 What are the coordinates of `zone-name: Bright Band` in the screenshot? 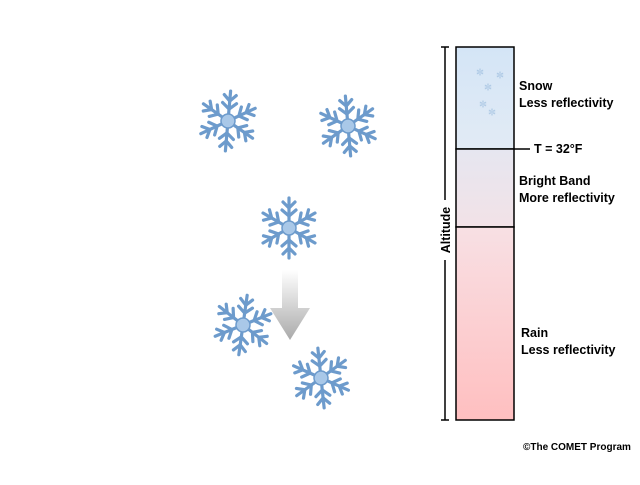 It's located at (555, 181).